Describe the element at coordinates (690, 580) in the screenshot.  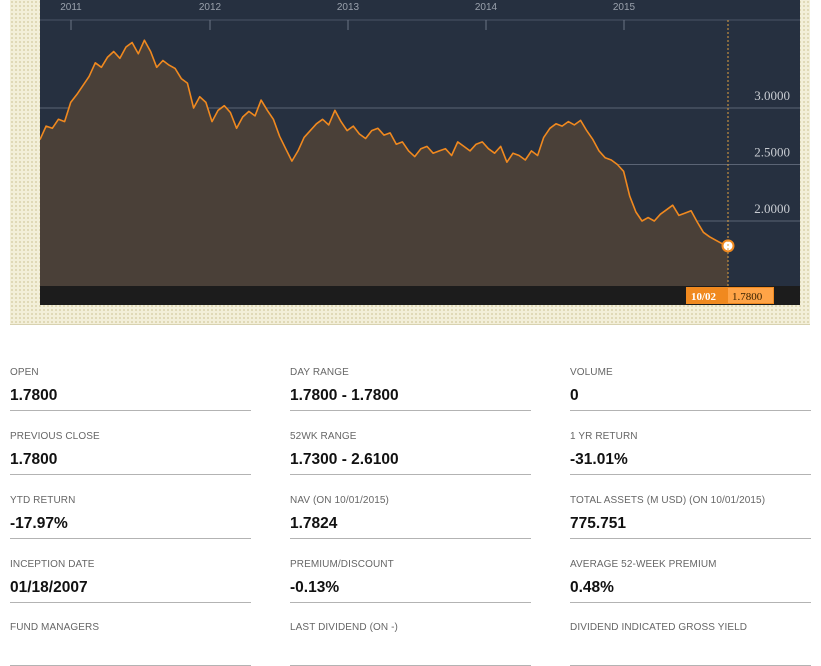
I see `stat-cell: AVERAGE 52-WEEK PREMIUM 0.48%` at that location.